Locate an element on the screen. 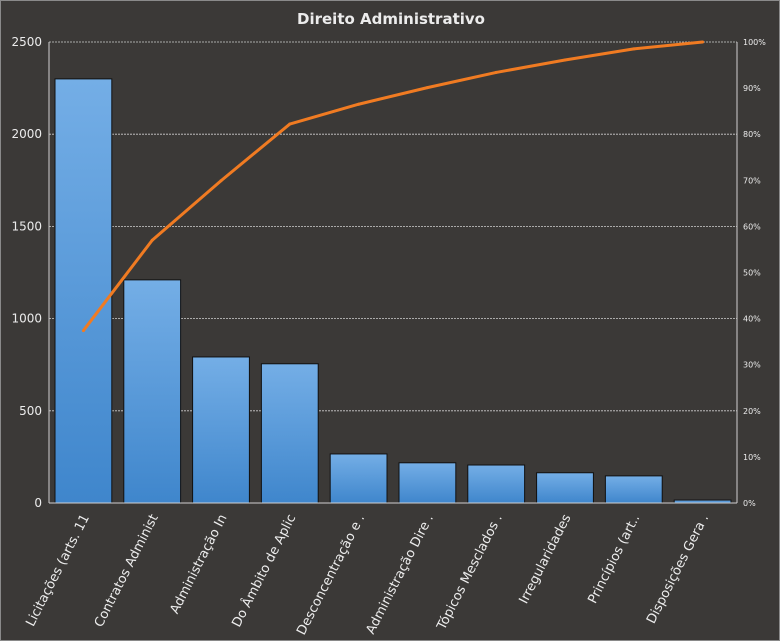  y2-tick-label: 90% is located at coordinates (752, 88).